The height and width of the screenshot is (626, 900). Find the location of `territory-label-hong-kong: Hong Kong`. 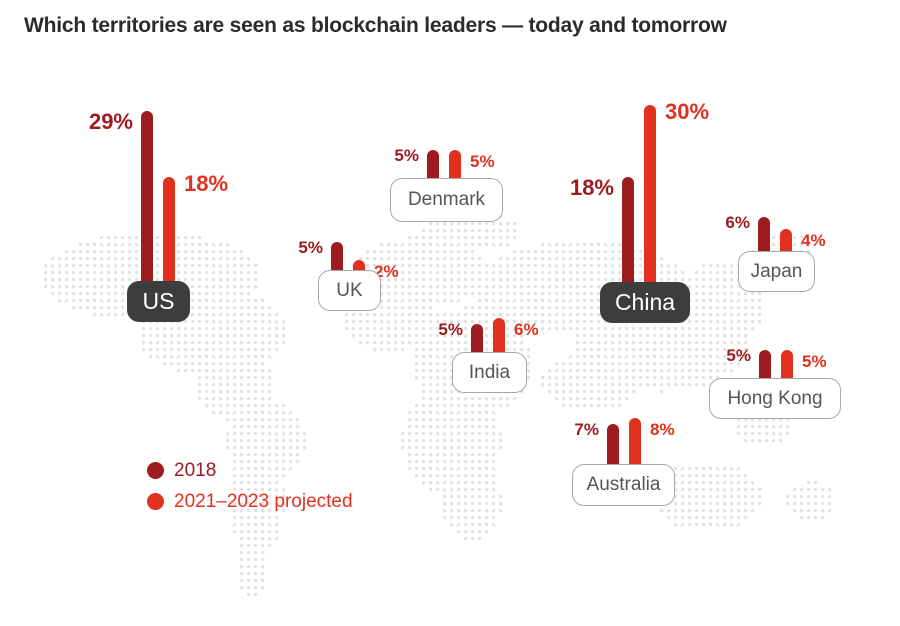

territory-label-hong-kong: Hong Kong is located at coordinates (775, 398).